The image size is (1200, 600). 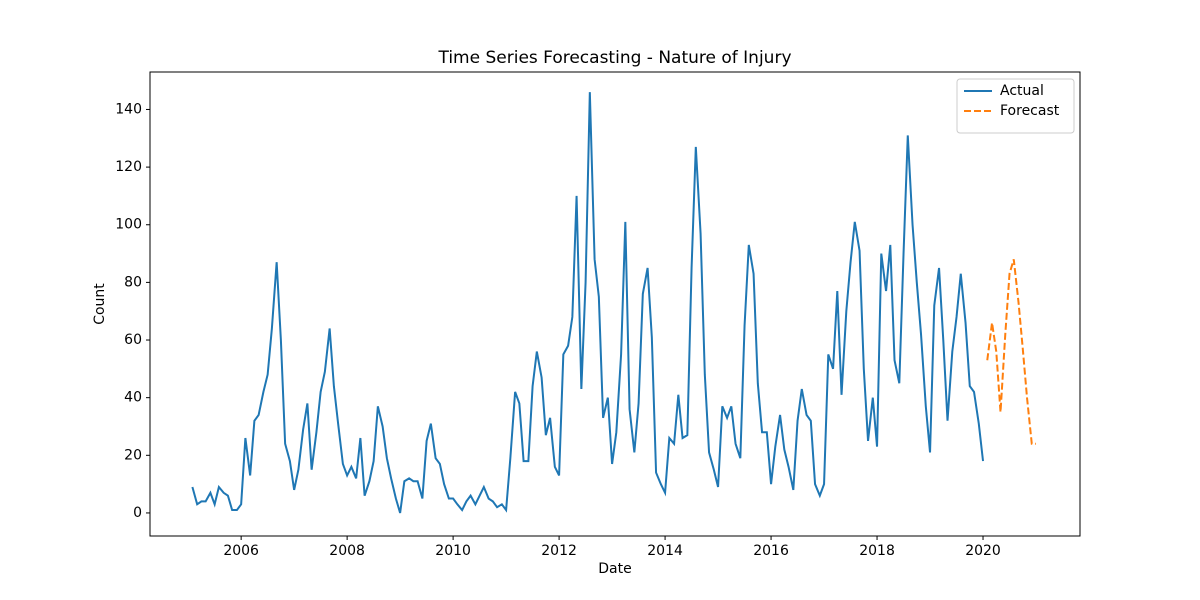 What do you see at coordinates (128, 167) in the screenshot?
I see `y-tick-label: 120` at bounding box center [128, 167].